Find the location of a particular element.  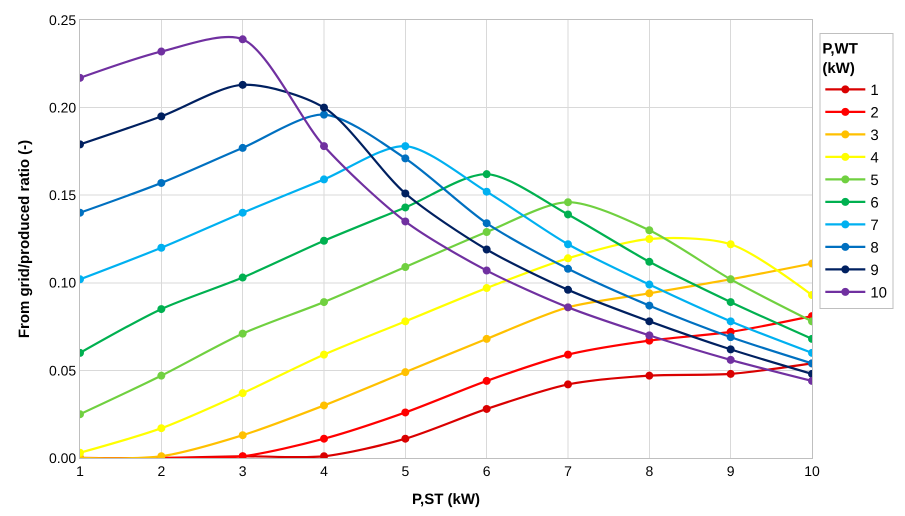

y-tick-label: 0.25 is located at coordinates (62, 20).